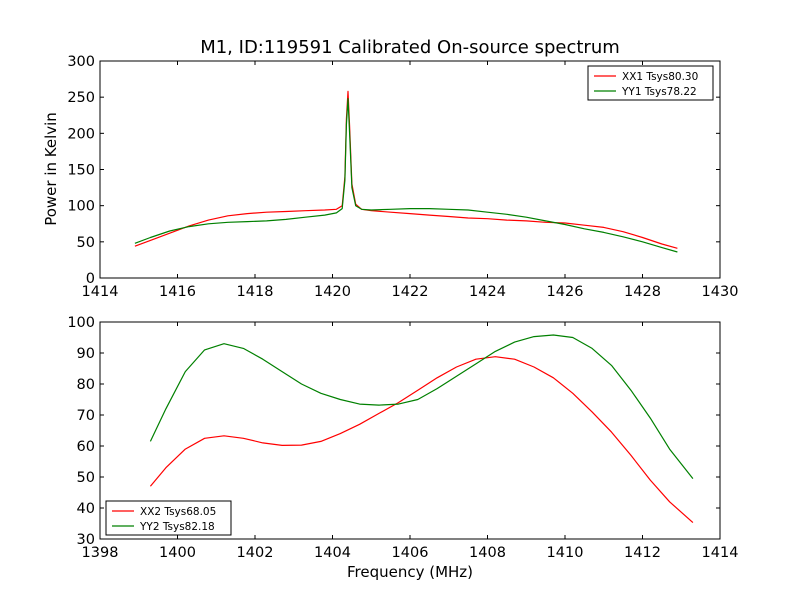  I want to click on top-x-tick-label: 1414, so click(100, 292).